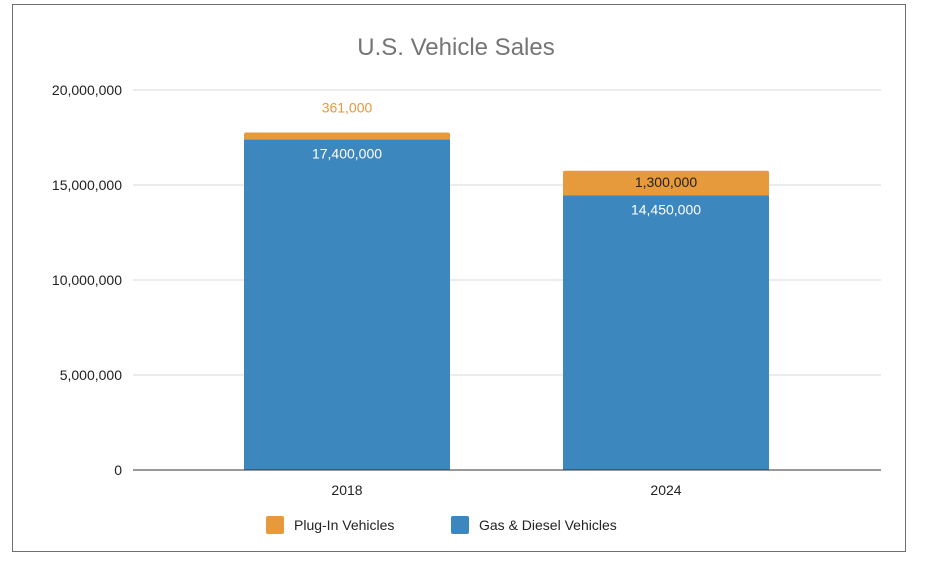 The height and width of the screenshot is (568, 928). What do you see at coordinates (347, 304) in the screenshot?
I see `bar-gas-diesel-2018` at bounding box center [347, 304].